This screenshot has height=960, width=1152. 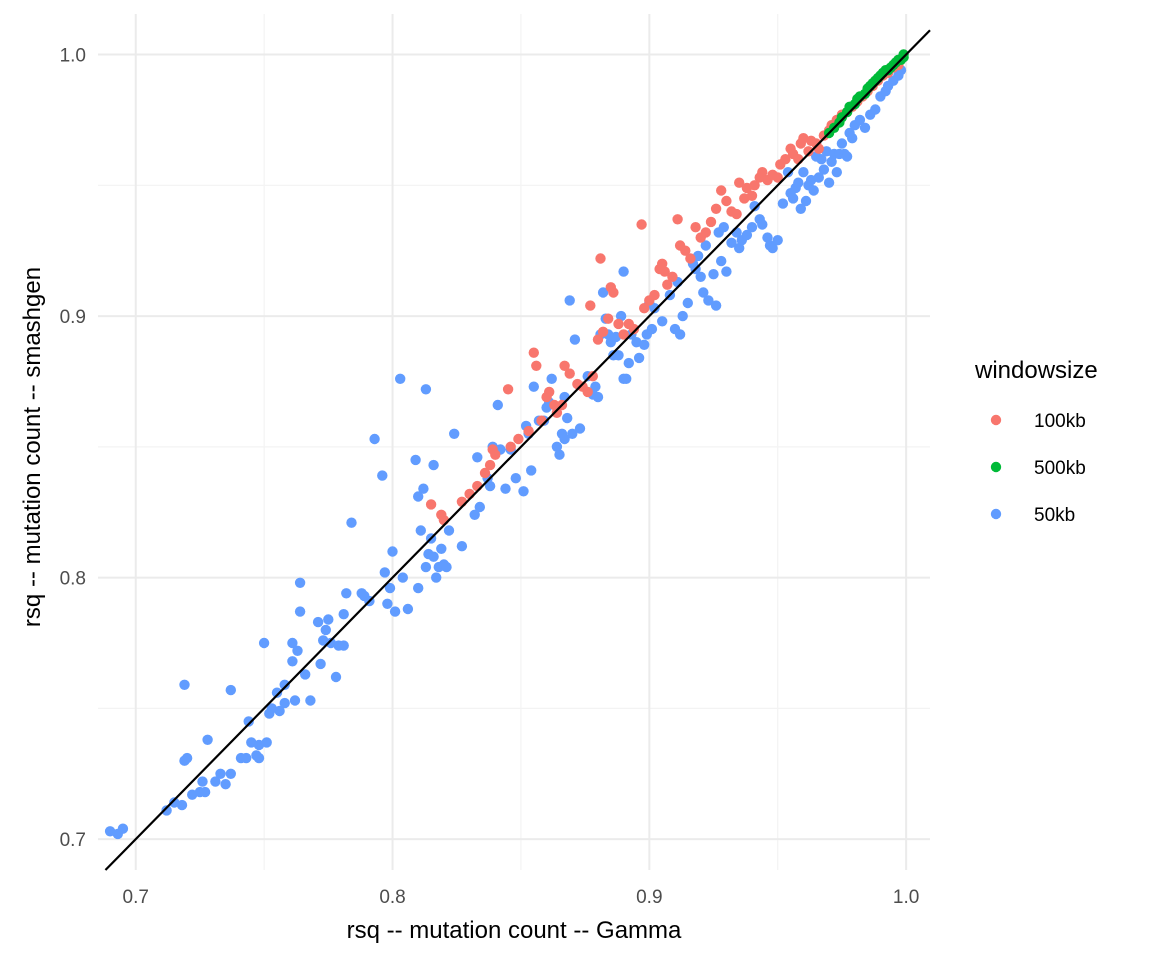 What do you see at coordinates (73, 579) in the screenshot?
I see `y-tick-label: 0.8` at bounding box center [73, 579].